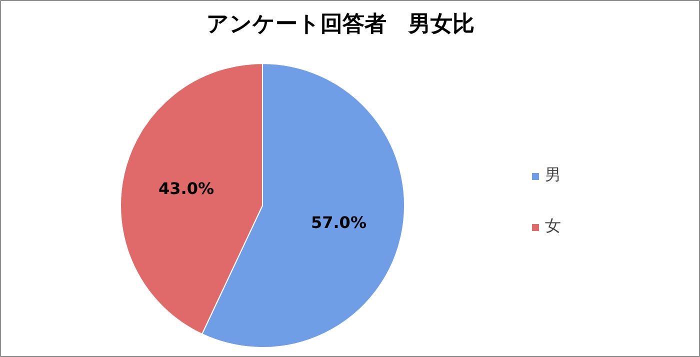 Image resolution: width=700 pixels, height=357 pixels. What do you see at coordinates (338, 222) in the screenshot?
I see `data-label: 57.0%` at bounding box center [338, 222].